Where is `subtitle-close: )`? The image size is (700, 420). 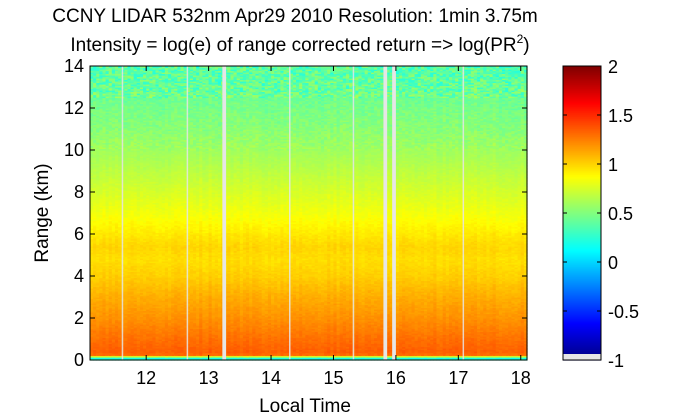 subtitle-close: ) is located at coordinates (526, 45).